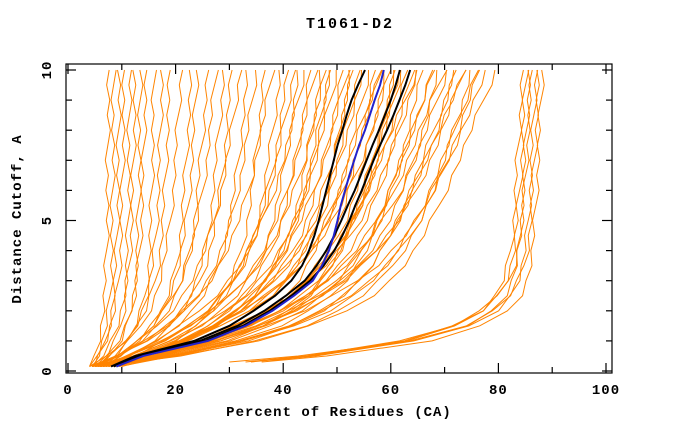 The height and width of the screenshot is (440, 680). What do you see at coordinates (48, 70) in the screenshot?
I see `y-tick-label: 10` at bounding box center [48, 70].